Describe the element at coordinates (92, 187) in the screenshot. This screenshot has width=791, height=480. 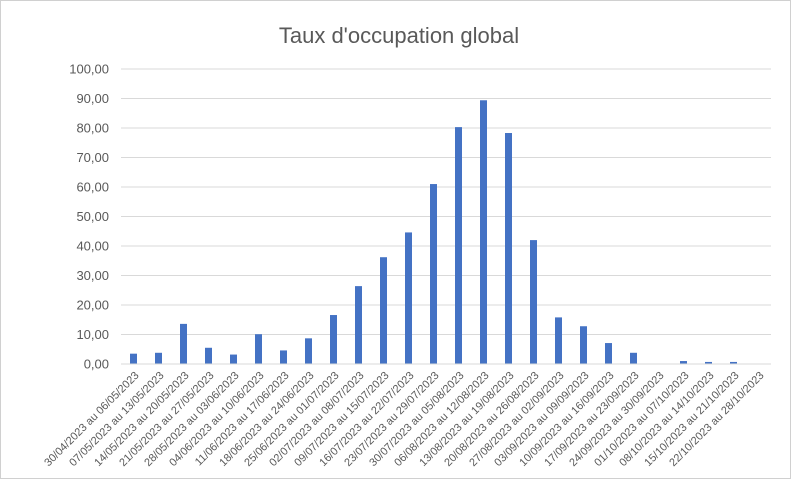
I see `y-tick-label: 60,00` at that location.